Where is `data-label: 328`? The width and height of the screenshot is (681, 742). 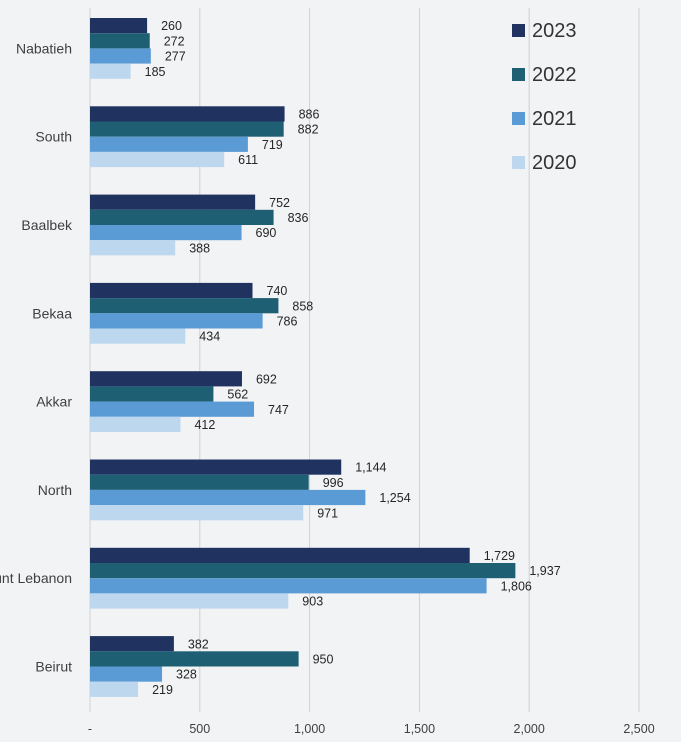 data-label: 328 is located at coordinates (186, 675).